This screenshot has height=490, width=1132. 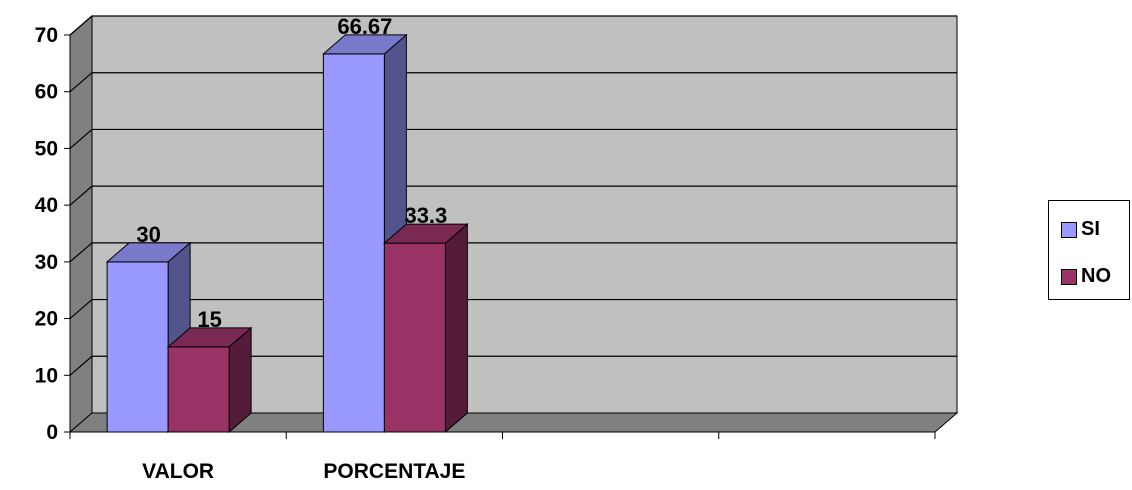 I want to click on y-tick-label: 10, so click(x=46, y=375).